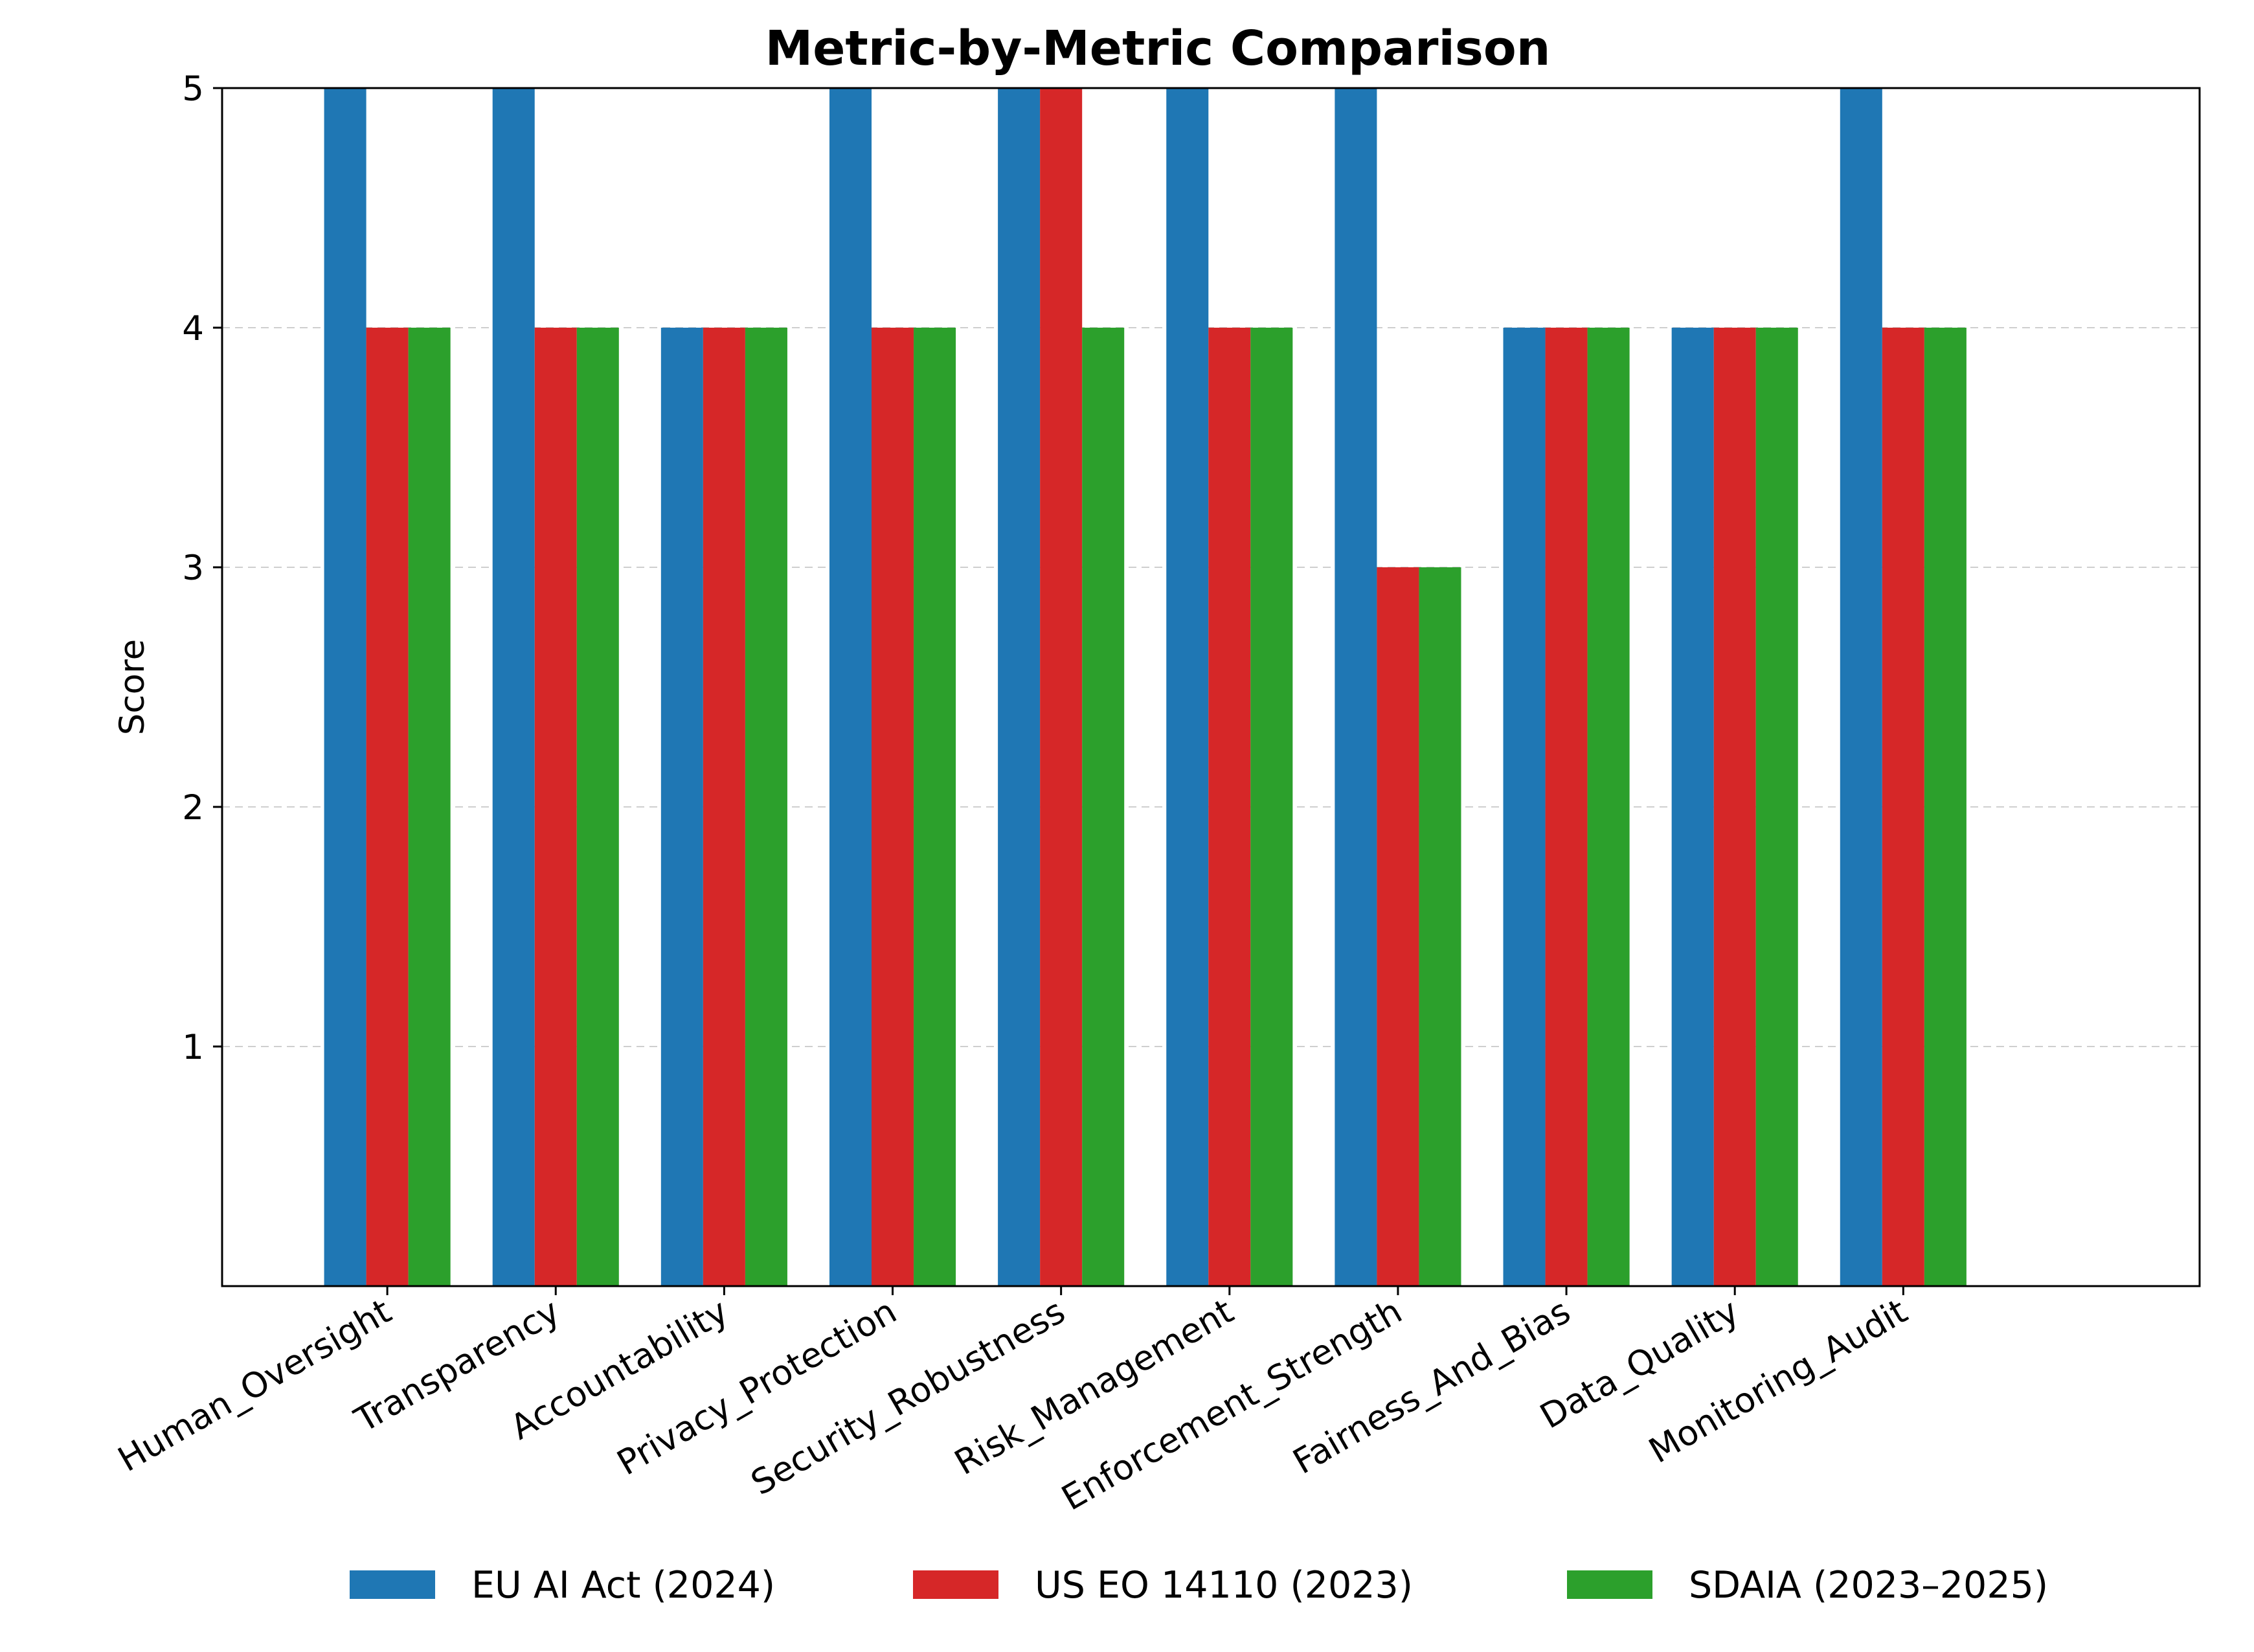  Describe the element at coordinates (254, 1385) in the screenshot. I see `x-tick-label: Human_Oversight` at that location.